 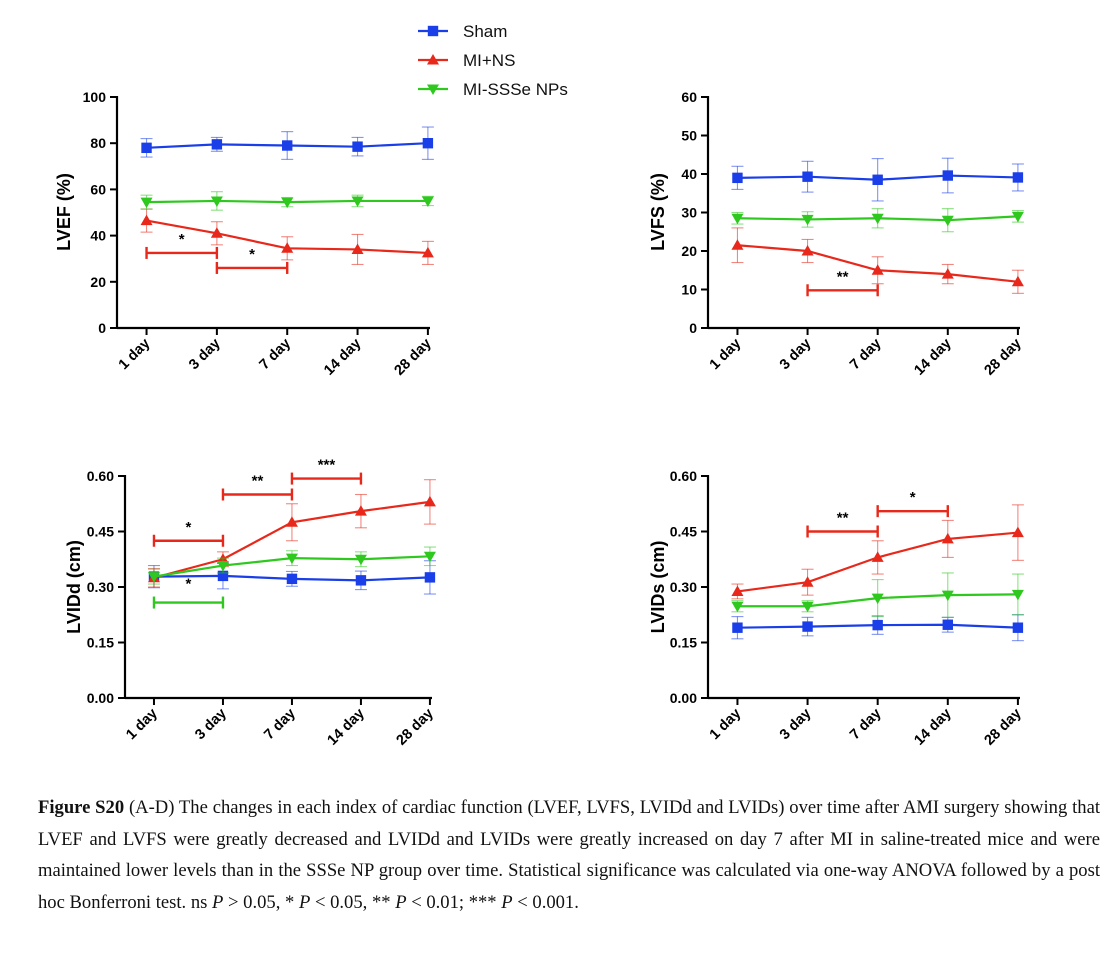 I want to click on caption-text: < 0.001., so click(x=545, y=902).